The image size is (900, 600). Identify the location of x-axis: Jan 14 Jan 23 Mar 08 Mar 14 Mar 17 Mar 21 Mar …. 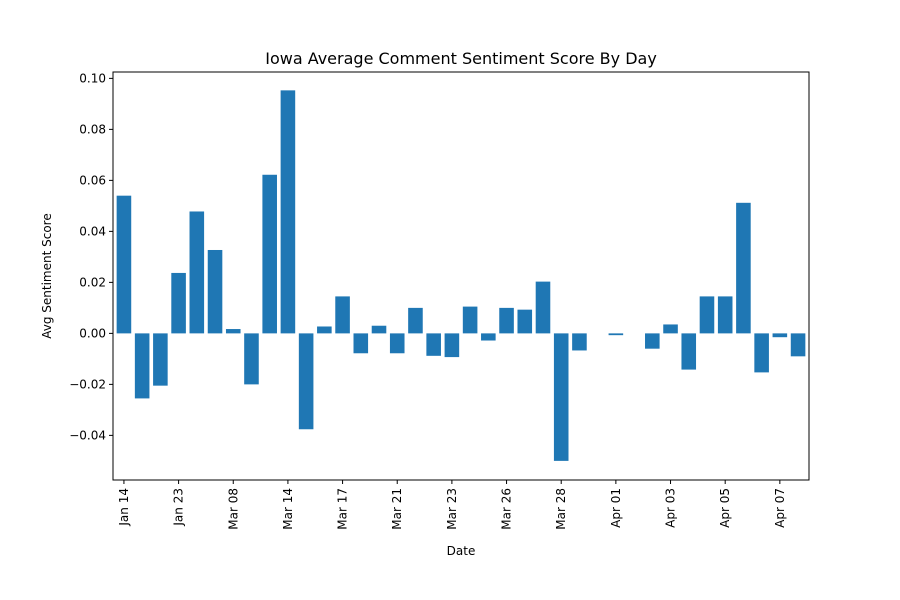
(452, 505).